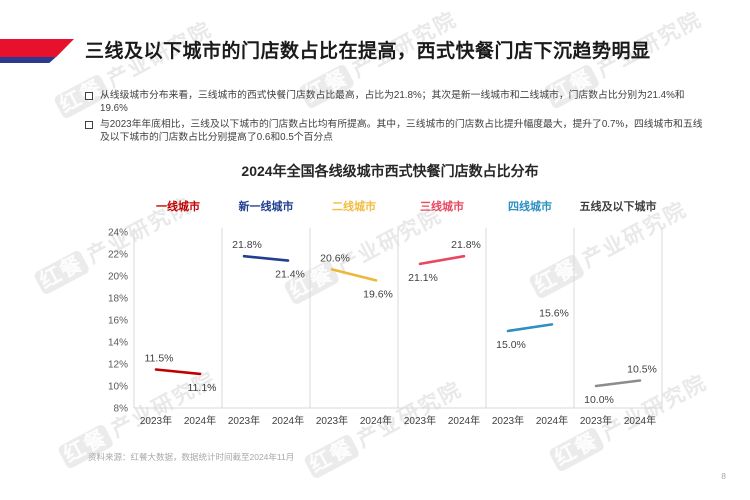 The image size is (750, 500). I want to click on y-tick-label: 20%, so click(118, 277).